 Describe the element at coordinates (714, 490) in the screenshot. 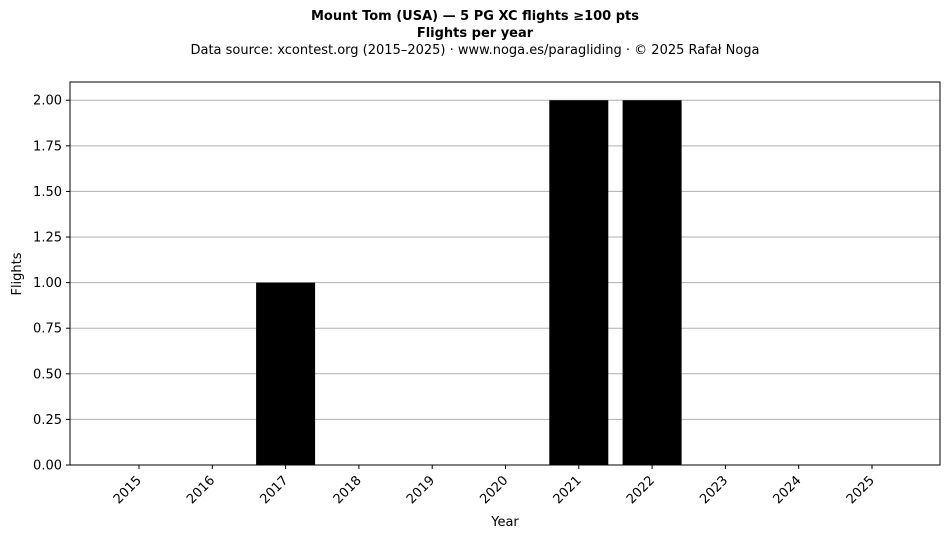

I see `x-tick-label: 2023` at that location.